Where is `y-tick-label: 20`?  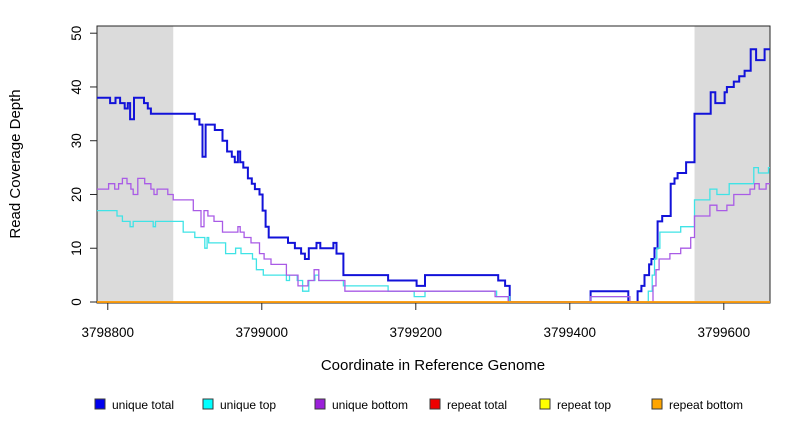 y-tick-label: 20 is located at coordinates (76, 194).